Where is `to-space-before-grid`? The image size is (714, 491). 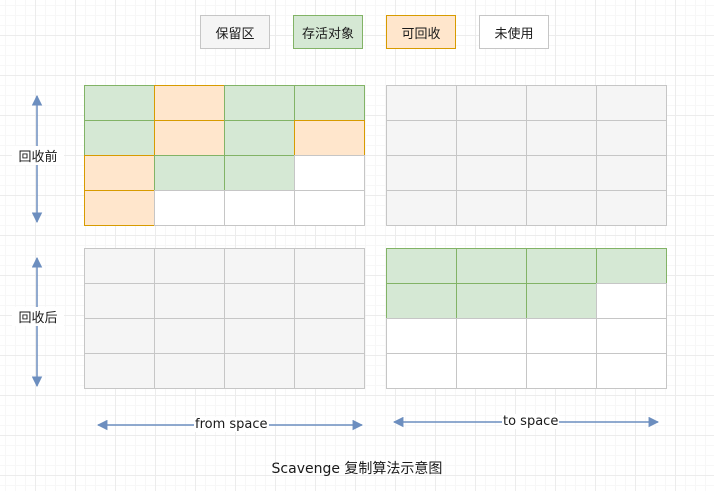 to-space-before-grid is located at coordinates (526, 155).